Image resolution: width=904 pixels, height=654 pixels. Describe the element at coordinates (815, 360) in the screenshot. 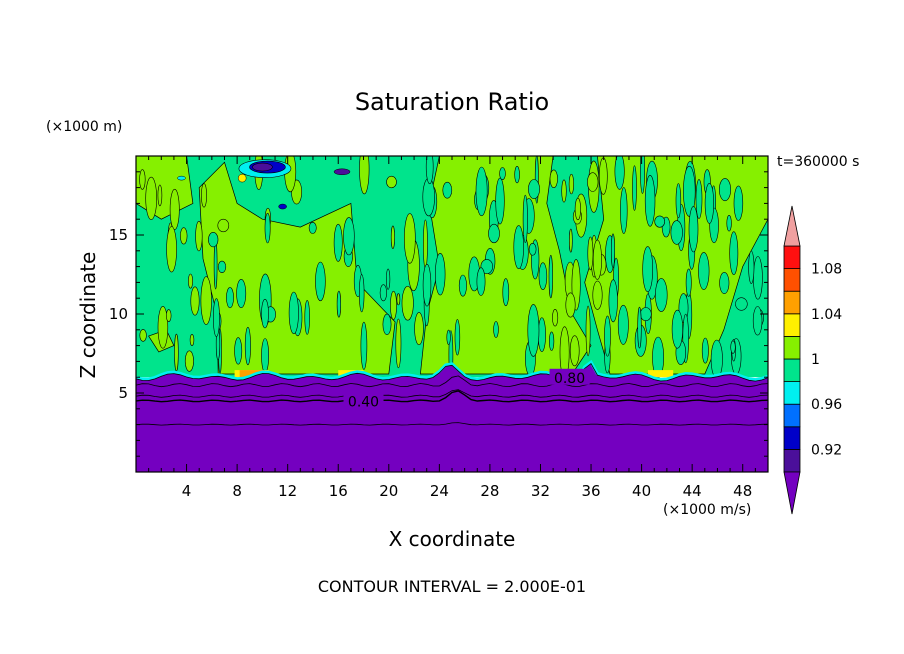

I see `colorbar-tick-label: 1` at that location.